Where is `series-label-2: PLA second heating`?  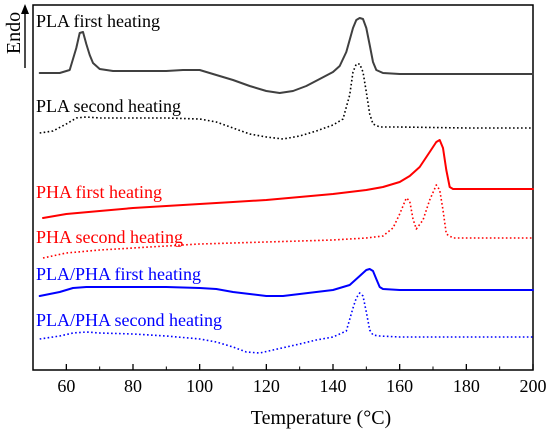
series-label-2: PLA second heating is located at coordinates (108, 106).